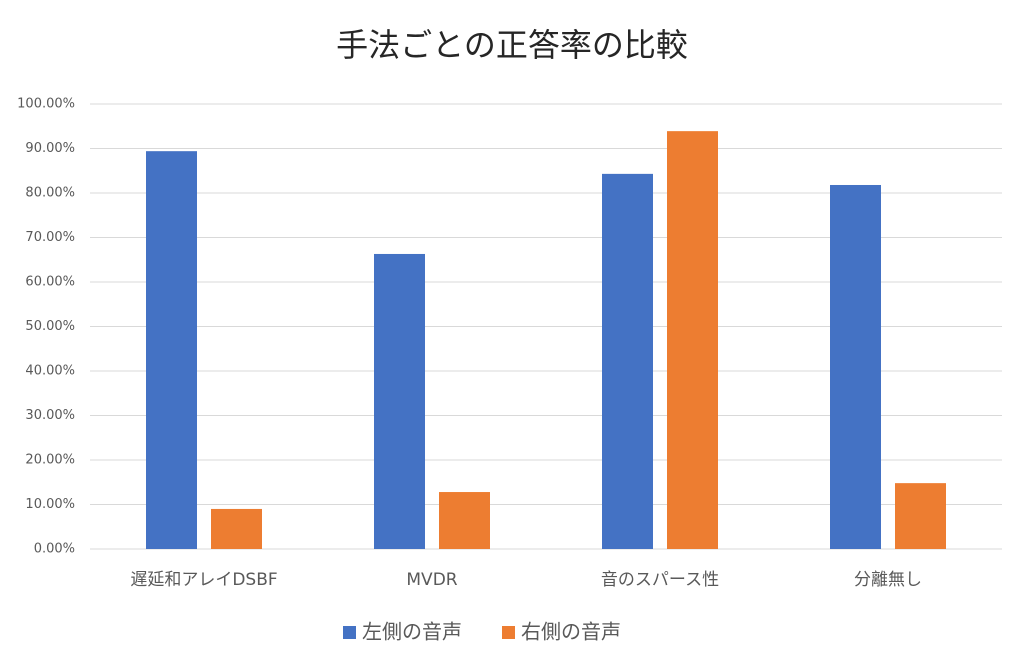  What do you see at coordinates (50, 415) in the screenshot?
I see `y-tick-label: 30.00%` at bounding box center [50, 415].